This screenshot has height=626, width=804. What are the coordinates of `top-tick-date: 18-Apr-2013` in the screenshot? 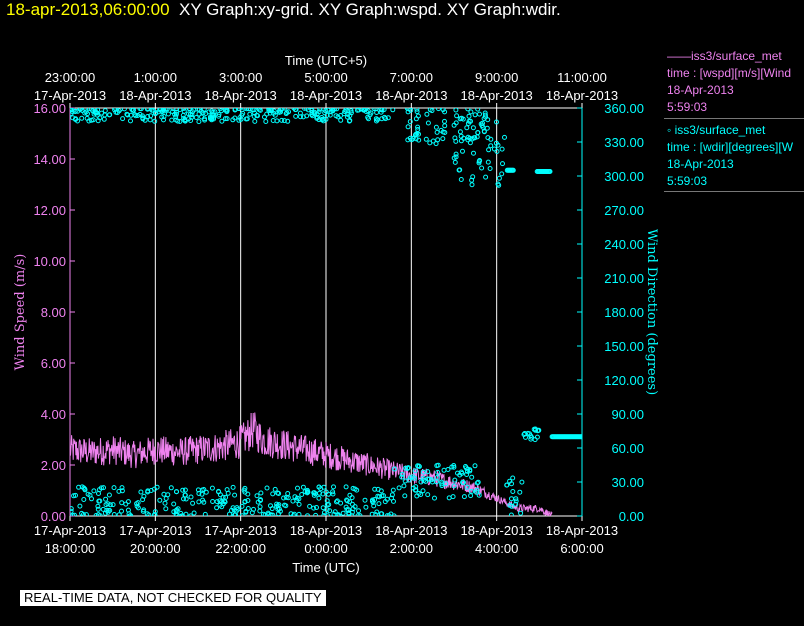 It's located at (582, 95).